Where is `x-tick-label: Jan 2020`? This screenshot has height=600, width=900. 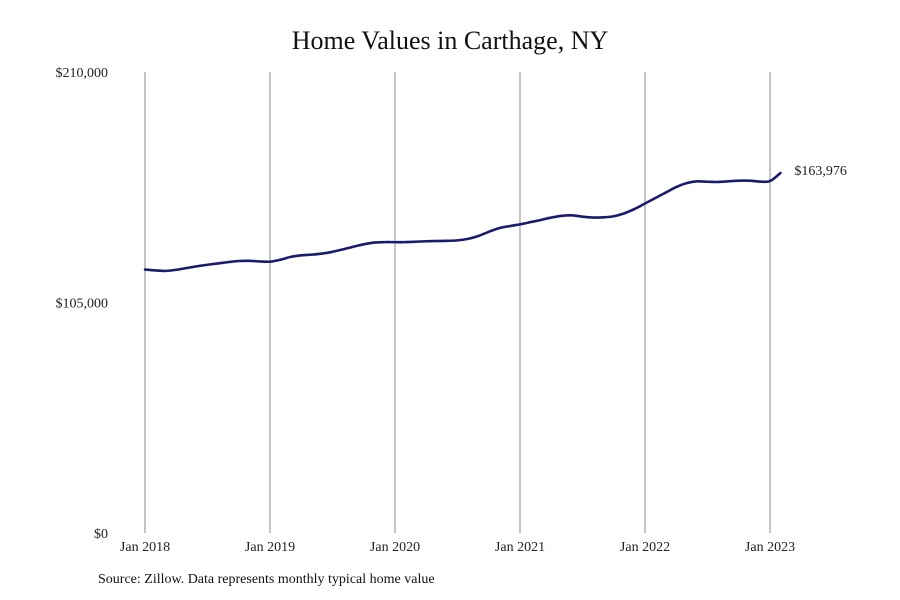 x-tick-label: Jan 2020 is located at coordinates (395, 547).